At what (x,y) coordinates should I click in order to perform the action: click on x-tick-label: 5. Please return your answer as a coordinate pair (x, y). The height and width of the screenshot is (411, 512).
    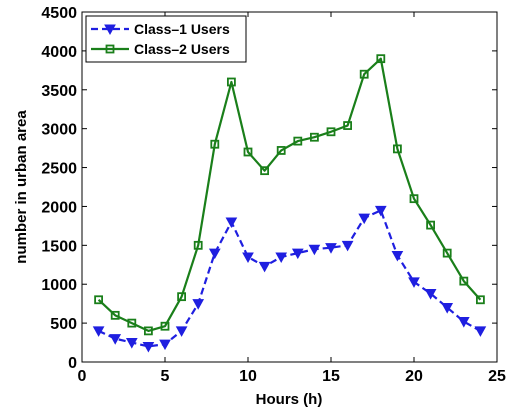
    Looking at the image, I should click on (165, 376).